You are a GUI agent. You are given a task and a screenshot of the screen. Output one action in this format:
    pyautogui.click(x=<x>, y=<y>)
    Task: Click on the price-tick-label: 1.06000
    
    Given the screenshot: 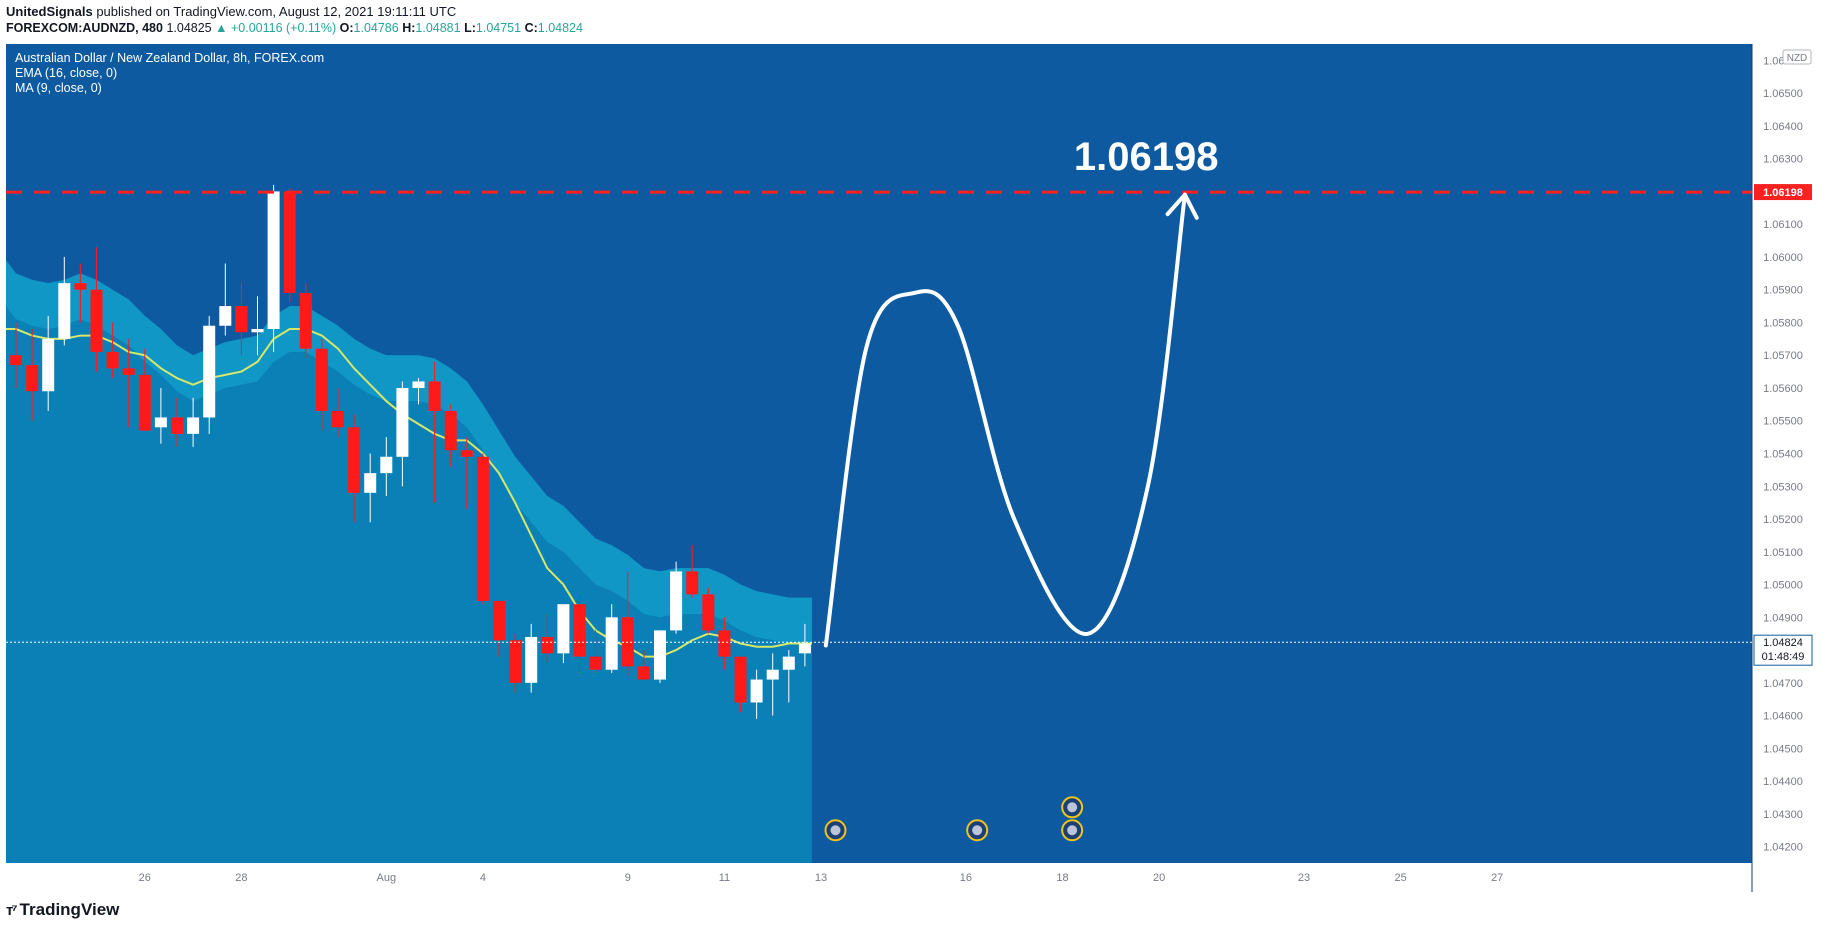 What is the action you would take?
    pyautogui.click(x=1783, y=258)
    